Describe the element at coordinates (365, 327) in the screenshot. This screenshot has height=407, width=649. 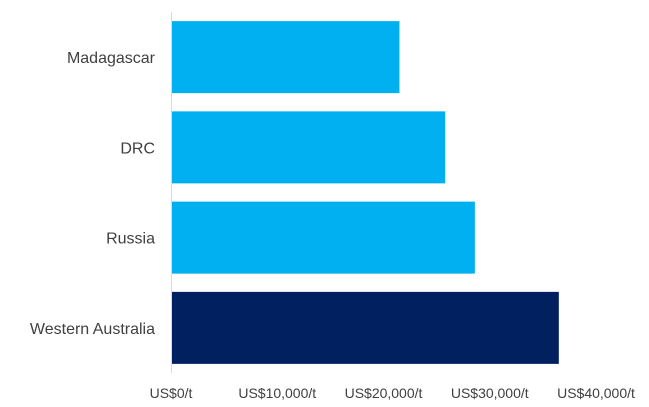
I see `bar-western-australia` at that location.